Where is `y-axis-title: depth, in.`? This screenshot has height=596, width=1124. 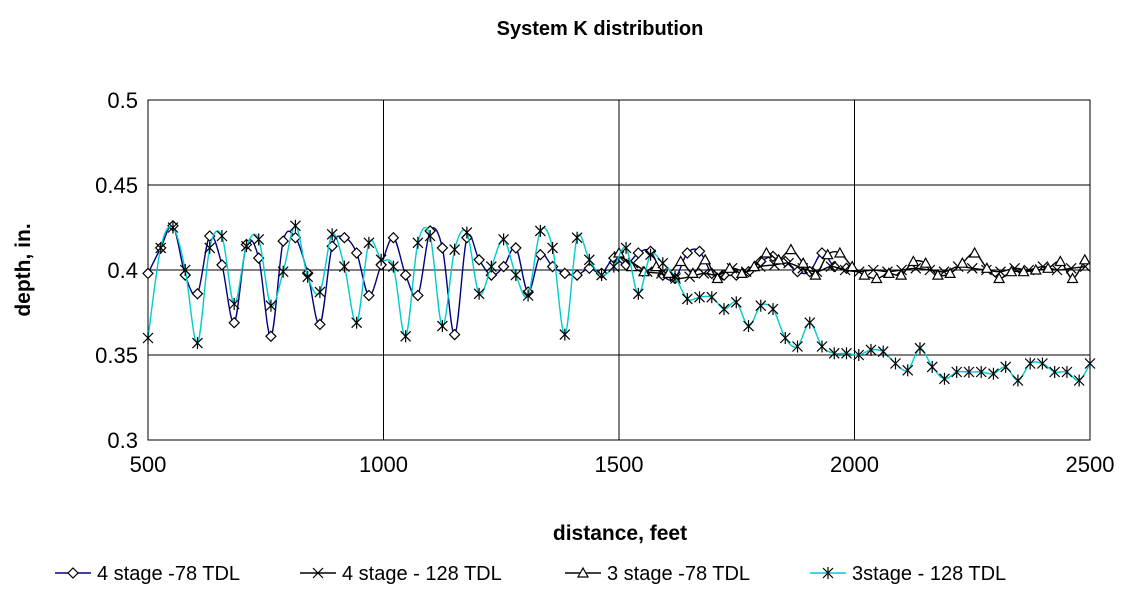
y-axis-title: depth, in. is located at coordinates (23, 269).